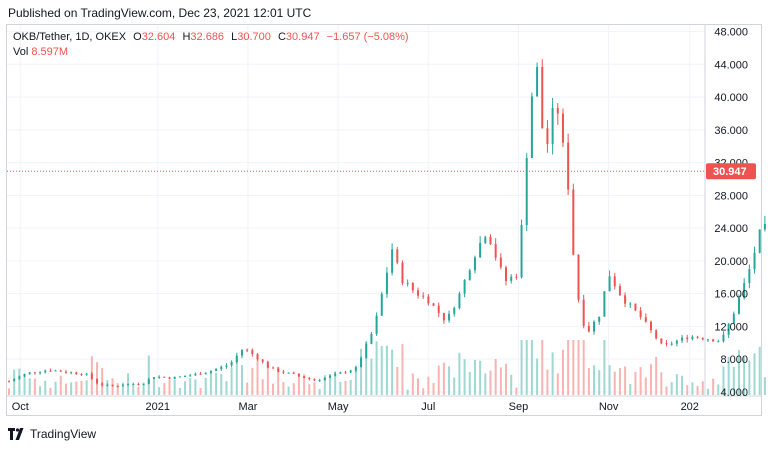 The height and width of the screenshot is (449, 768). What do you see at coordinates (609, 407) in the screenshot?
I see `x-tick-label: Nov` at bounding box center [609, 407].